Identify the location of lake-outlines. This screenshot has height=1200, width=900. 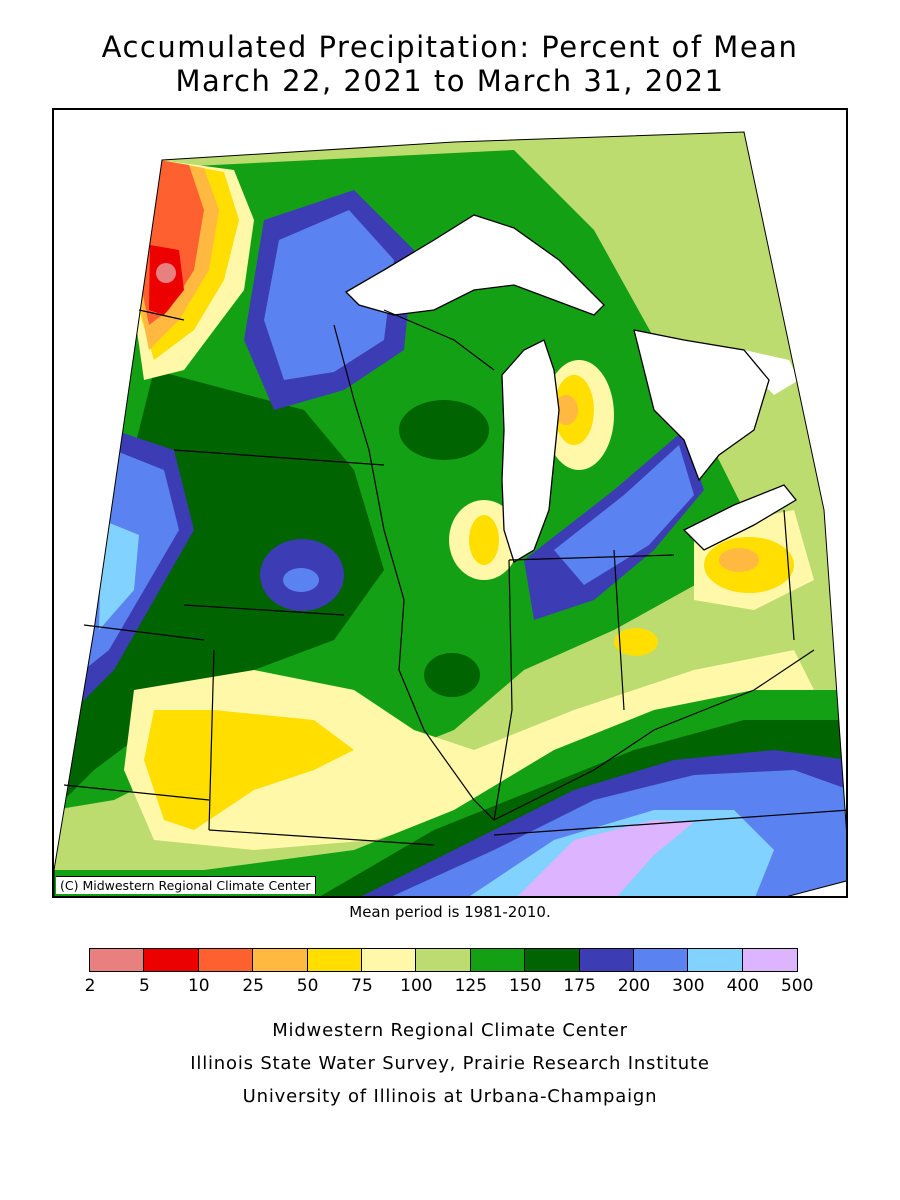
(570, 388).